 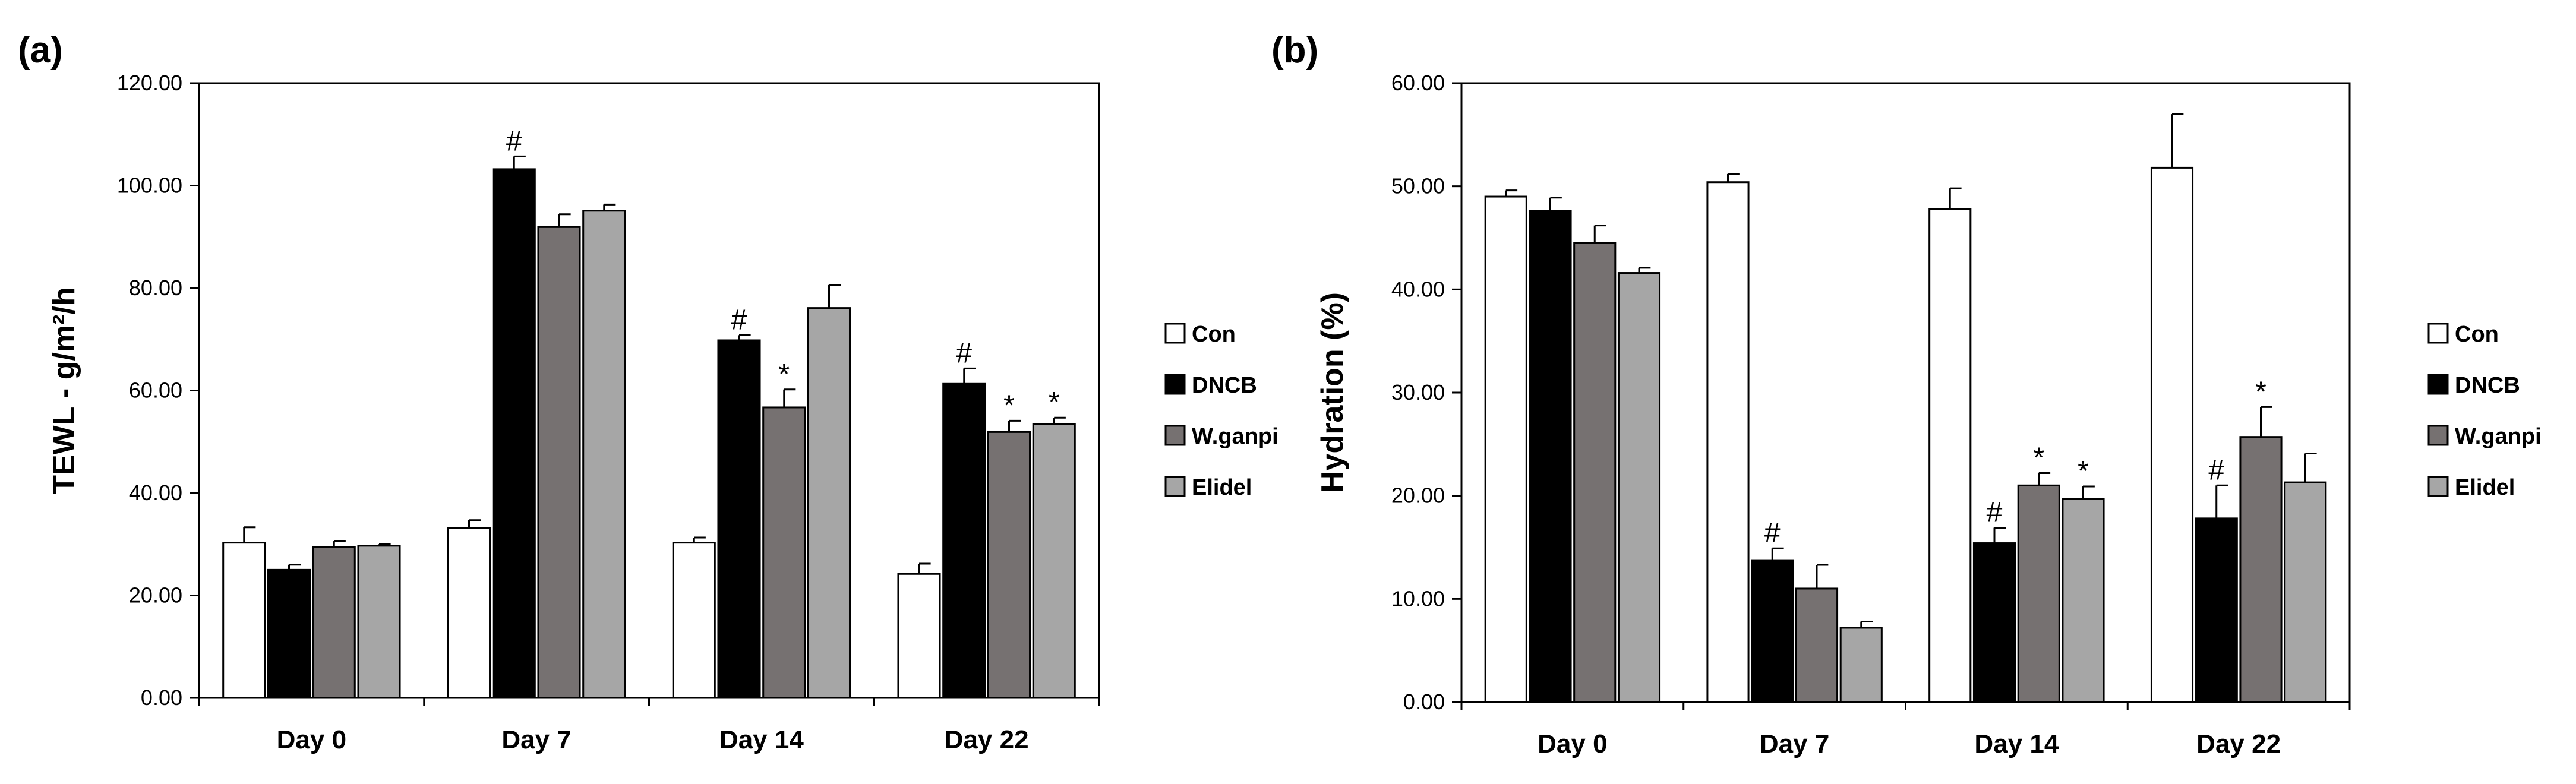 What do you see at coordinates (1418, 186) in the screenshot?
I see `y-tick-label: 50.00` at bounding box center [1418, 186].